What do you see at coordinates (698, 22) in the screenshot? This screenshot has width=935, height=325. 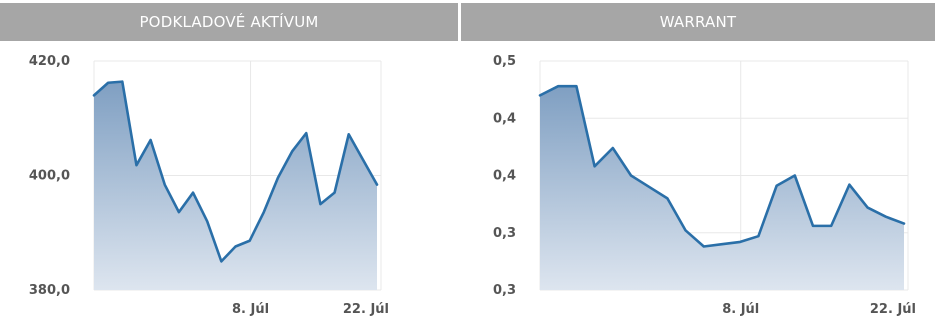 I see `warrant-header: WARRANT` at bounding box center [698, 22].